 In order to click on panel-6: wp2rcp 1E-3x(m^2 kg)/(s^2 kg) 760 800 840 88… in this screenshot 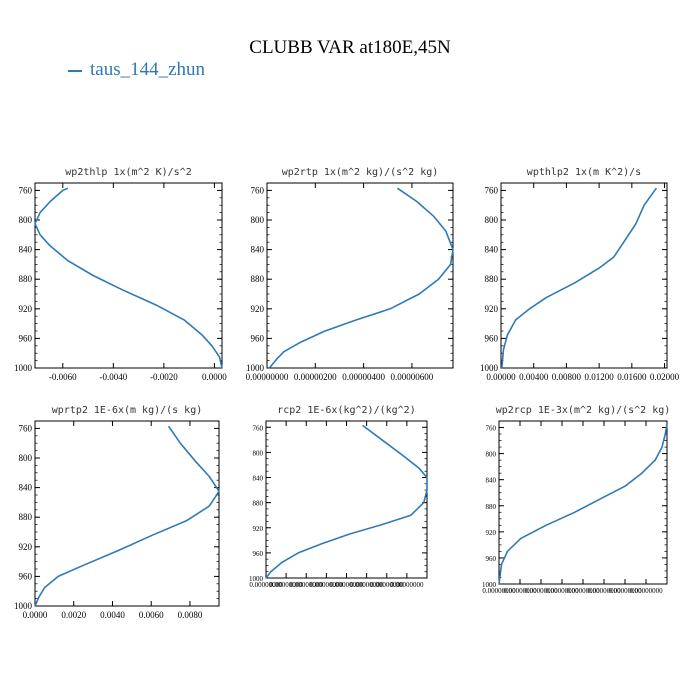, I will do `click(576, 500)`.